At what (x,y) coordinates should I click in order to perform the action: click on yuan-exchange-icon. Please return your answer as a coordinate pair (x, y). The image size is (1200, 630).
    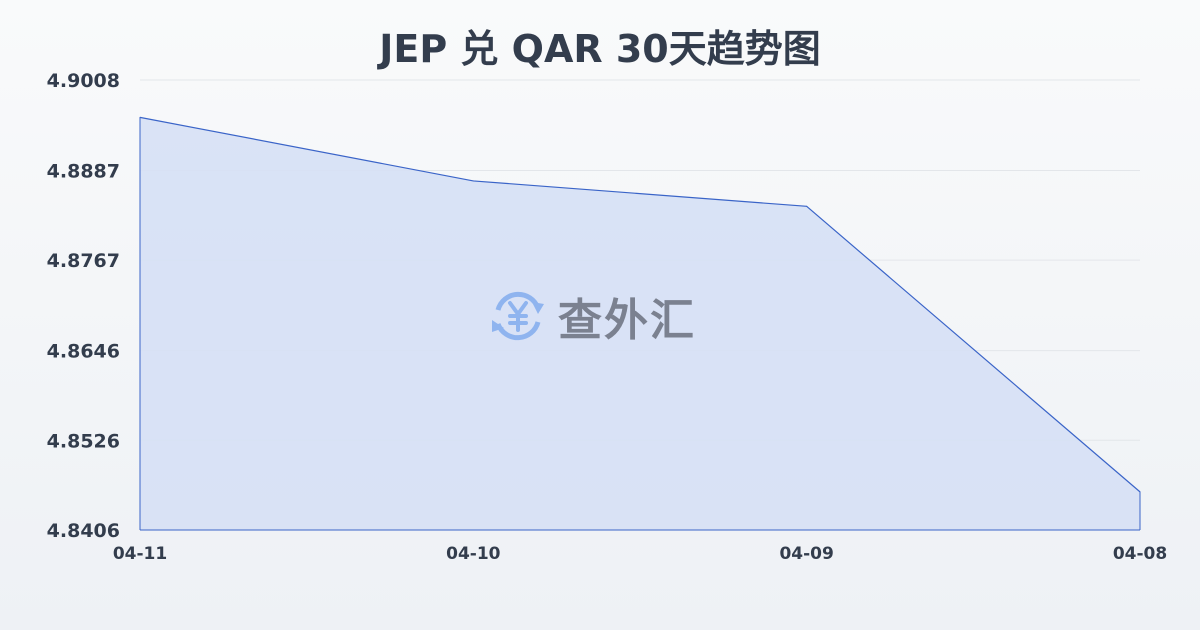
    Looking at the image, I should click on (518, 316).